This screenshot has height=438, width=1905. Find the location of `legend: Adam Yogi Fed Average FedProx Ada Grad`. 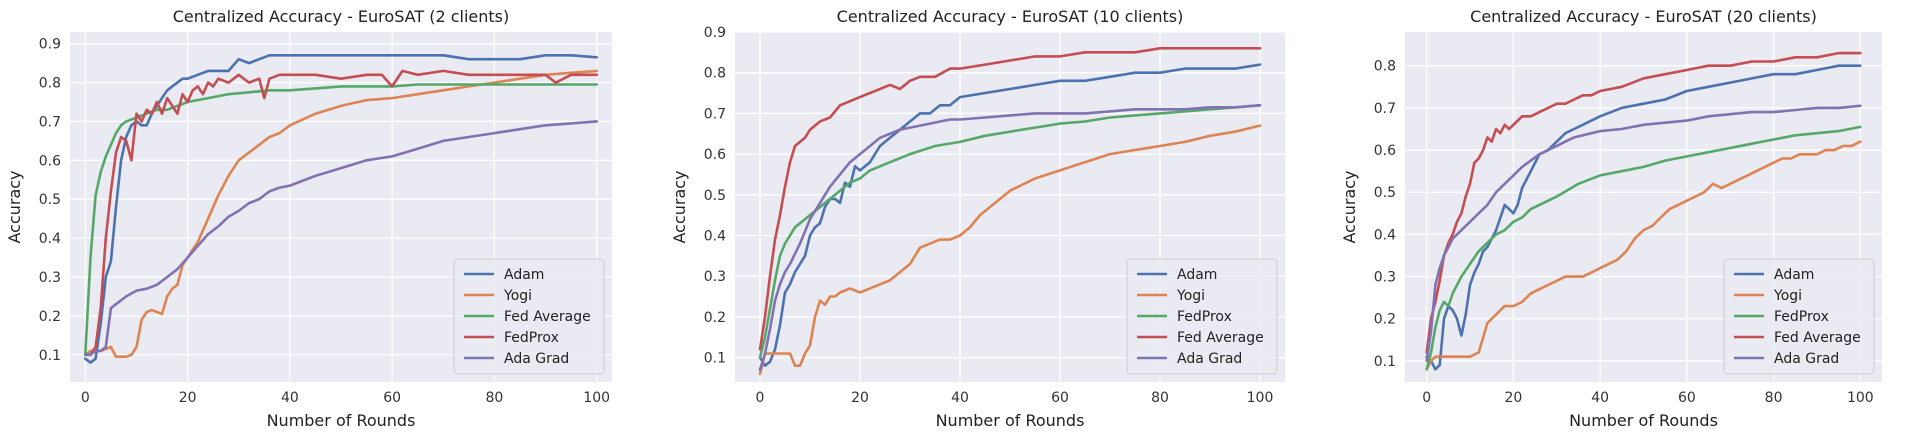

legend: Adam Yogi Fed Average FedProx Ada Grad is located at coordinates (529, 316).